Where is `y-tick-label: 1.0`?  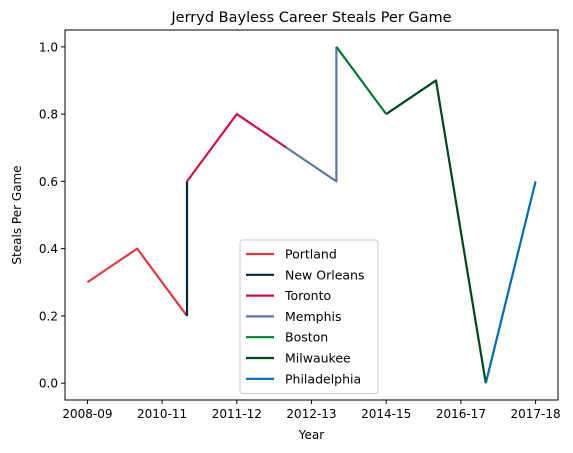
y-tick-label: 1.0 is located at coordinates (48, 47).